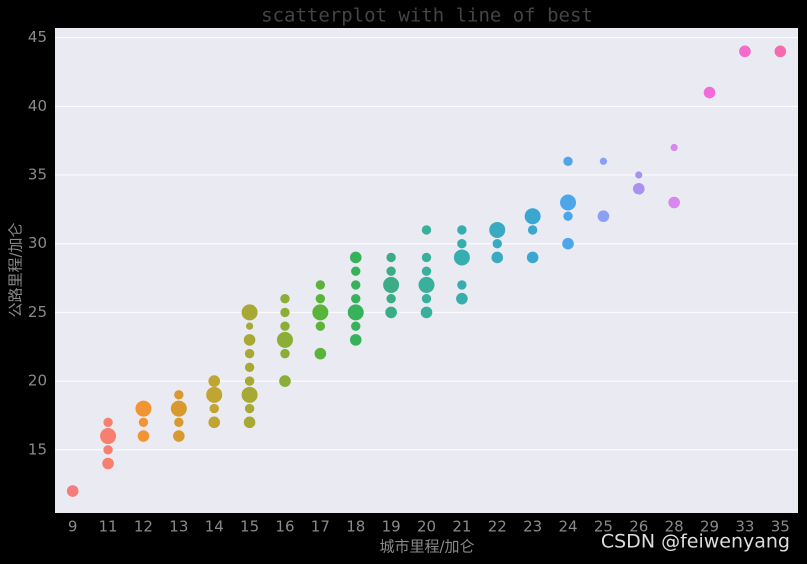  I want to click on x-tick-label: 24, so click(567, 527).